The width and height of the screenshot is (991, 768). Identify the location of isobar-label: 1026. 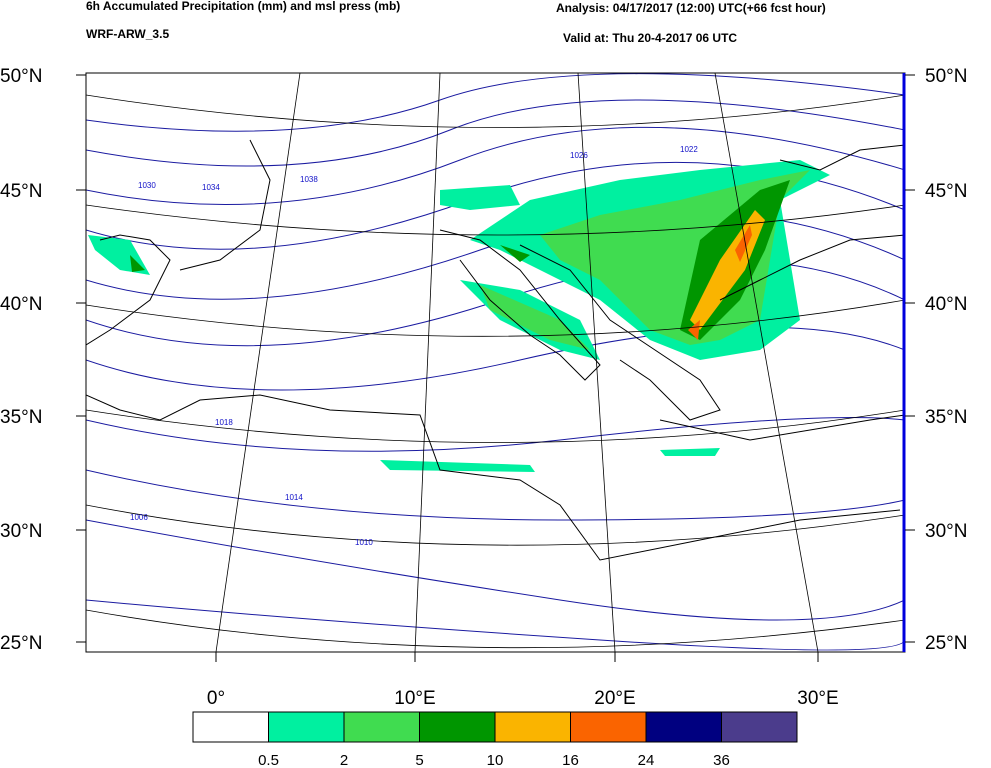
(579, 155).